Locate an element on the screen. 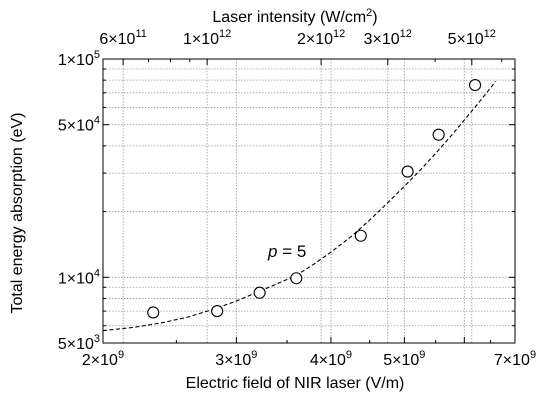  top-tick-label-mantissa: 1×10 is located at coordinates (201, 39).